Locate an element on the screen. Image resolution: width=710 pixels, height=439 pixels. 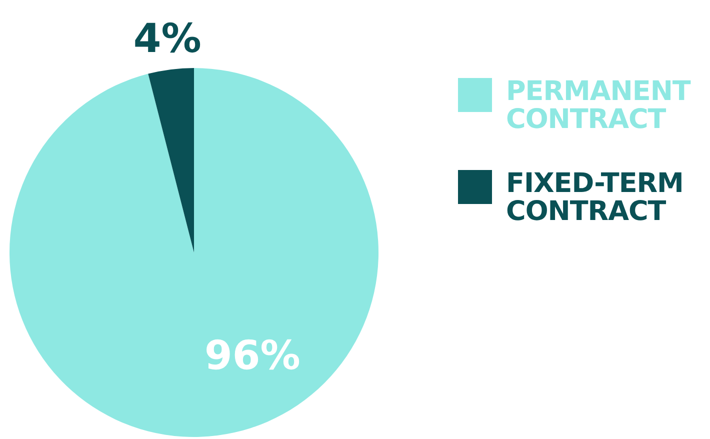
legend-label: FIXED-TERM CONTRACT is located at coordinates (595, 197).